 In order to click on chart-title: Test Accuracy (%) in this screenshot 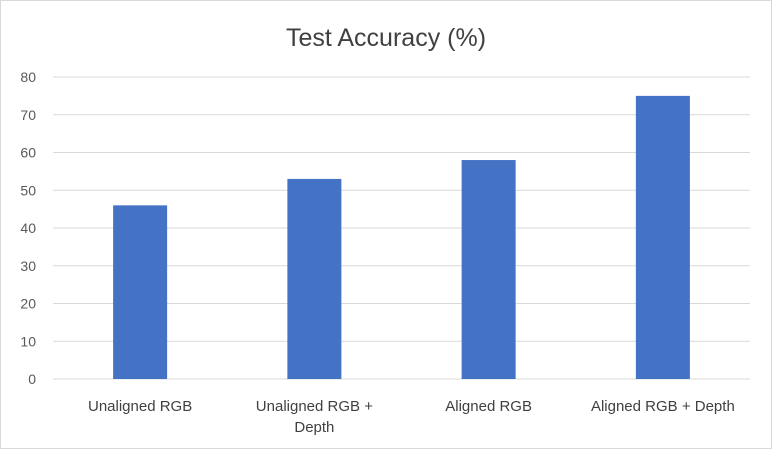, I will do `click(386, 38)`.